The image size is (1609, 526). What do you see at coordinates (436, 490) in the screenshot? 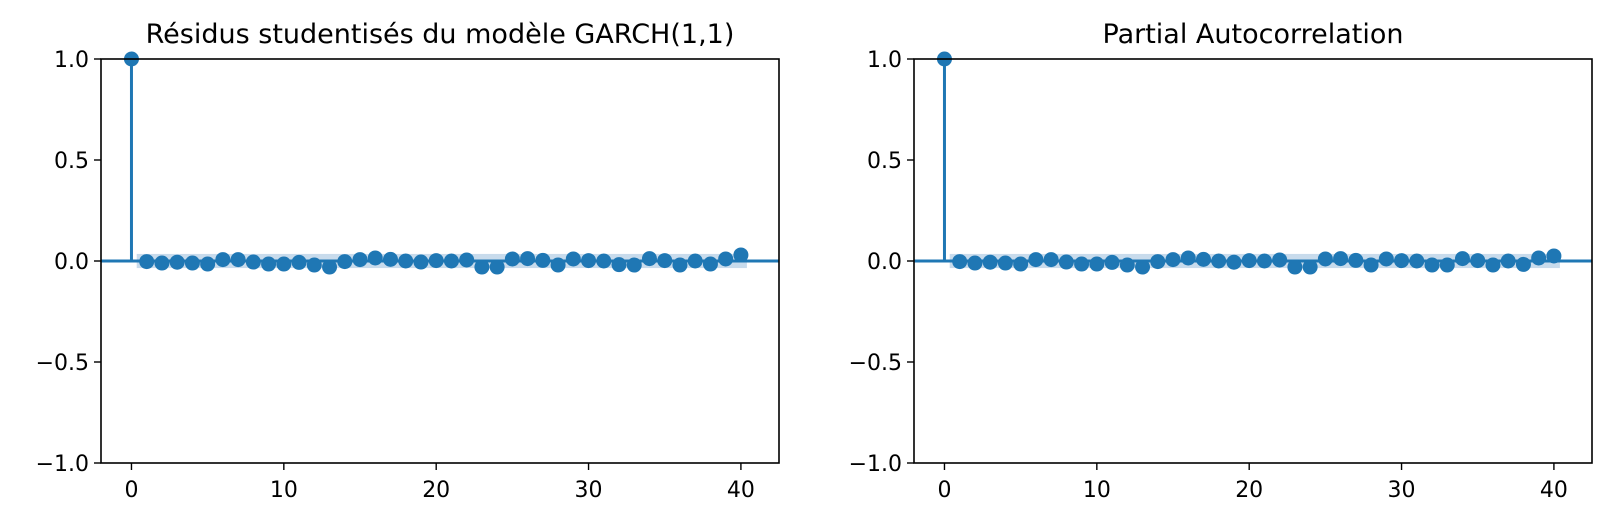
I see `acf-xtick-label-20: 20` at bounding box center [436, 490].